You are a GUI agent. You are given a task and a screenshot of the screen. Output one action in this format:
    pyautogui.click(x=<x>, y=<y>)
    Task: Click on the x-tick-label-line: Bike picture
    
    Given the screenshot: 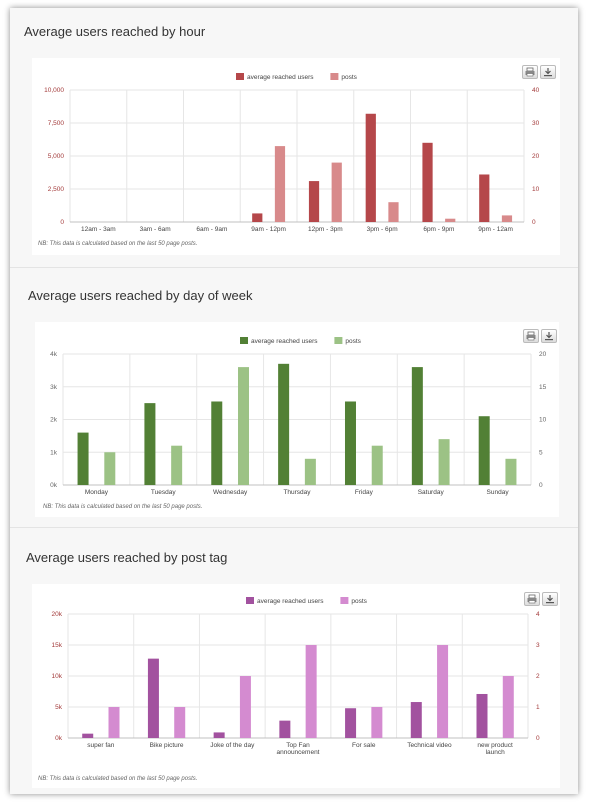 What is the action you would take?
    pyautogui.click(x=167, y=745)
    